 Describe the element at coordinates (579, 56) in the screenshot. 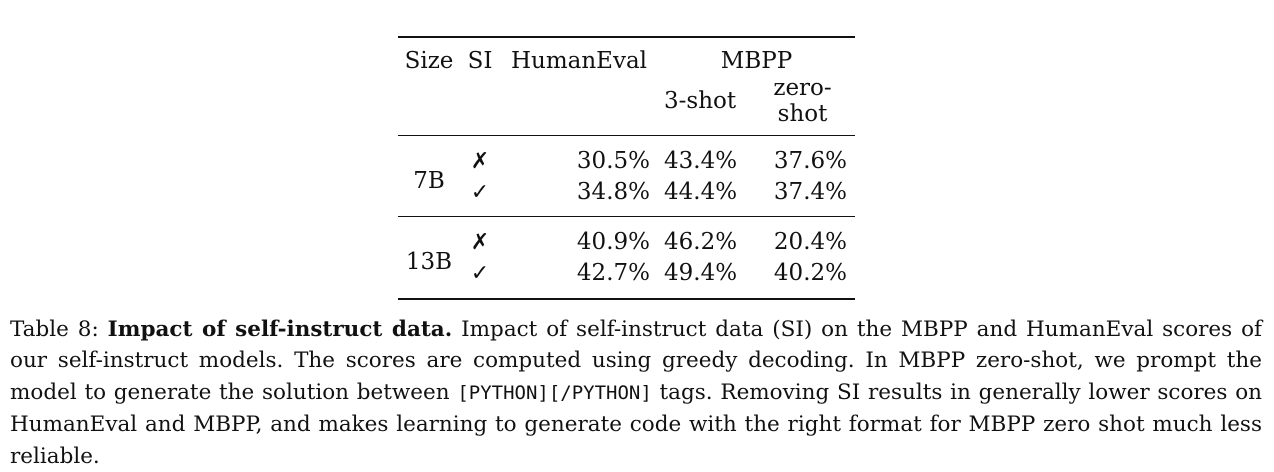

I see `header-humaneval: HumanEval` at that location.